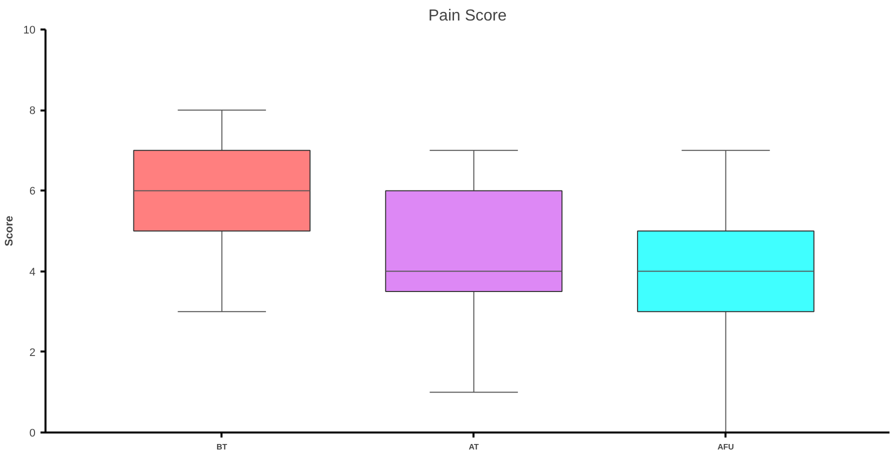  What do you see at coordinates (726, 447) in the screenshot?
I see `x-tick-label: AFU` at bounding box center [726, 447].